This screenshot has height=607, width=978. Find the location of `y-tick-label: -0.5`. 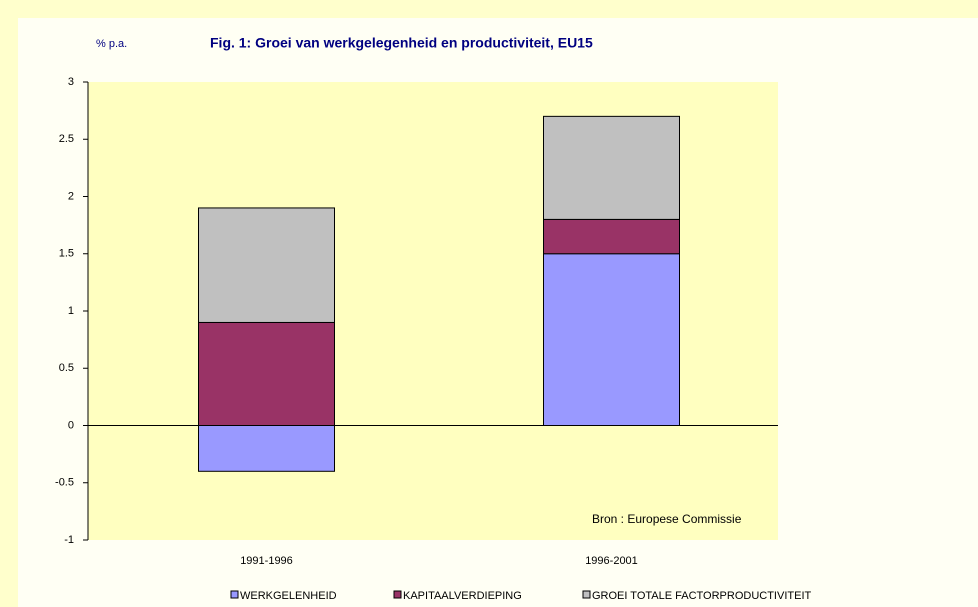

y-tick-label: -0.5 is located at coordinates (64, 483).